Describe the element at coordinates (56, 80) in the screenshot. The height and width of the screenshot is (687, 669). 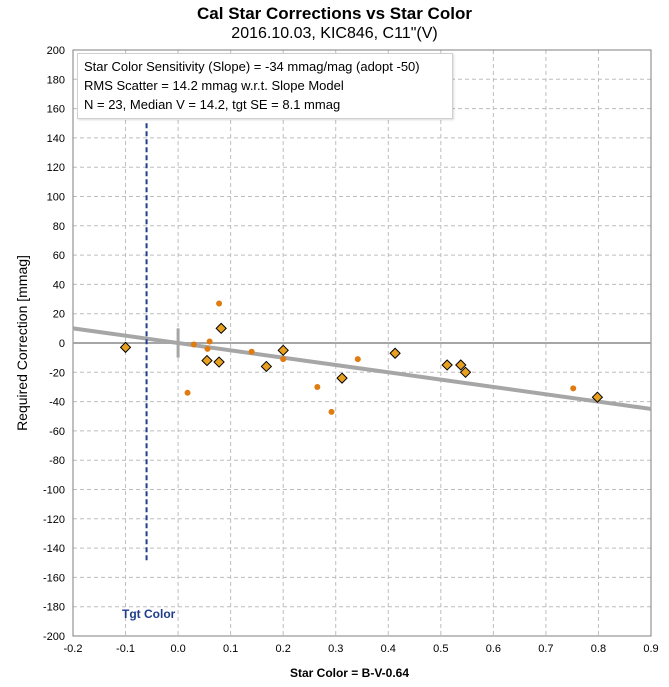
I see `y-tick-label: 180` at that location.